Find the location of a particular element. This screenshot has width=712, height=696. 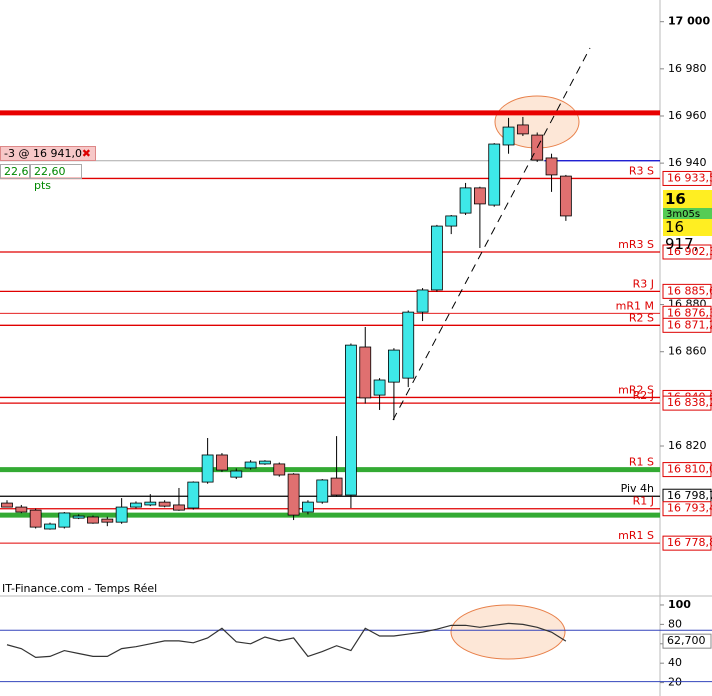

last-value-box is located at coordinates (687, 641).